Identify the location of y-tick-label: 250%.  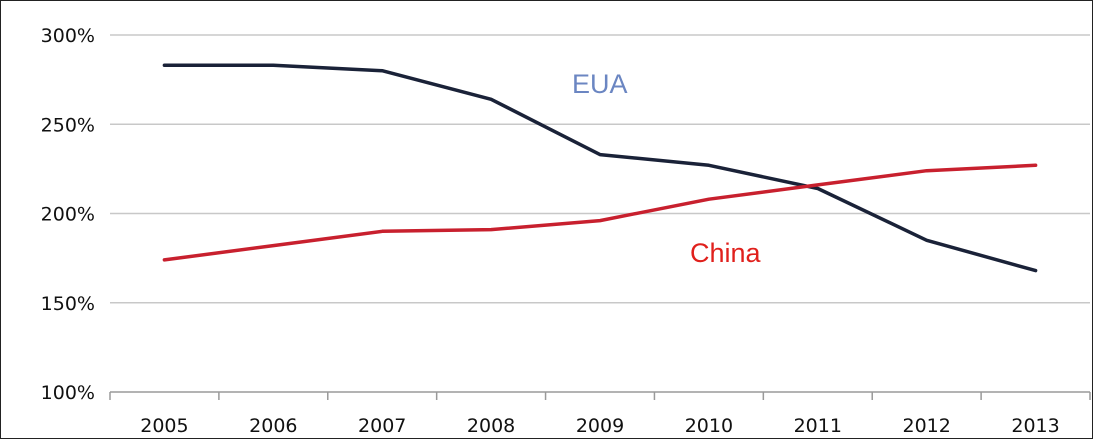
(68, 125).